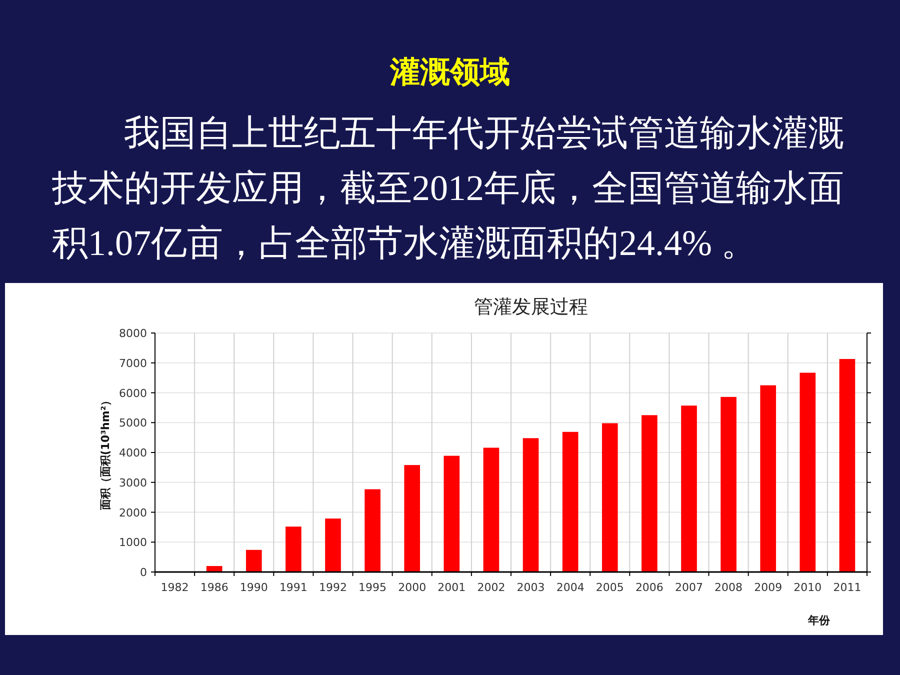 The height and width of the screenshot is (675, 900). What do you see at coordinates (133, 543) in the screenshot?
I see `y-tick-label: 1000` at bounding box center [133, 543].